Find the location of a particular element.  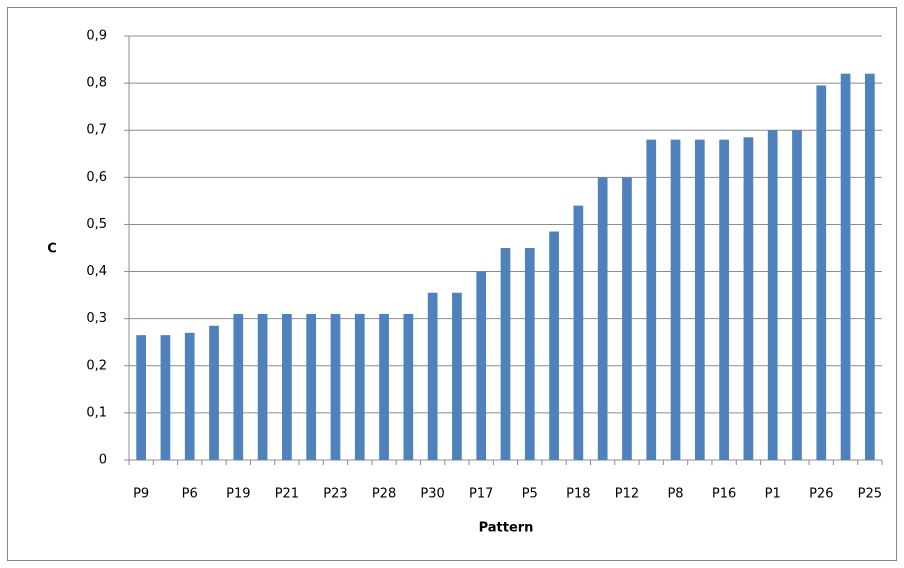

x-tick-label: P16 is located at coordinates (724, 494).